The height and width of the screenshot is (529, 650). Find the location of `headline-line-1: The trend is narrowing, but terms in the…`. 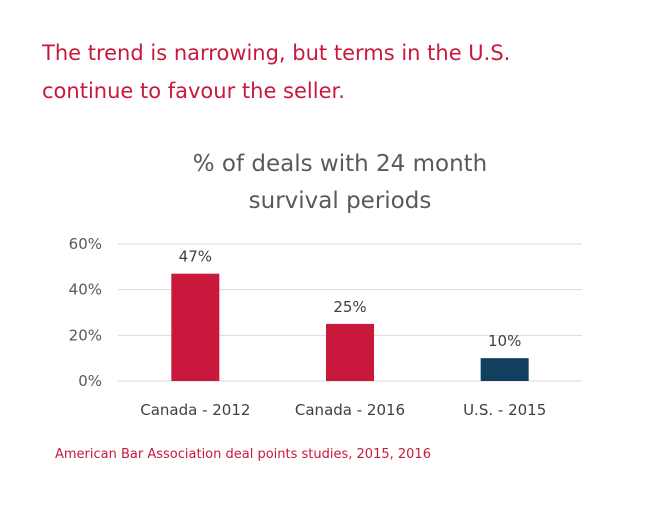

headline-line-1: The trend is narrowing, but terms in the… is located at coordinates (276, 53).